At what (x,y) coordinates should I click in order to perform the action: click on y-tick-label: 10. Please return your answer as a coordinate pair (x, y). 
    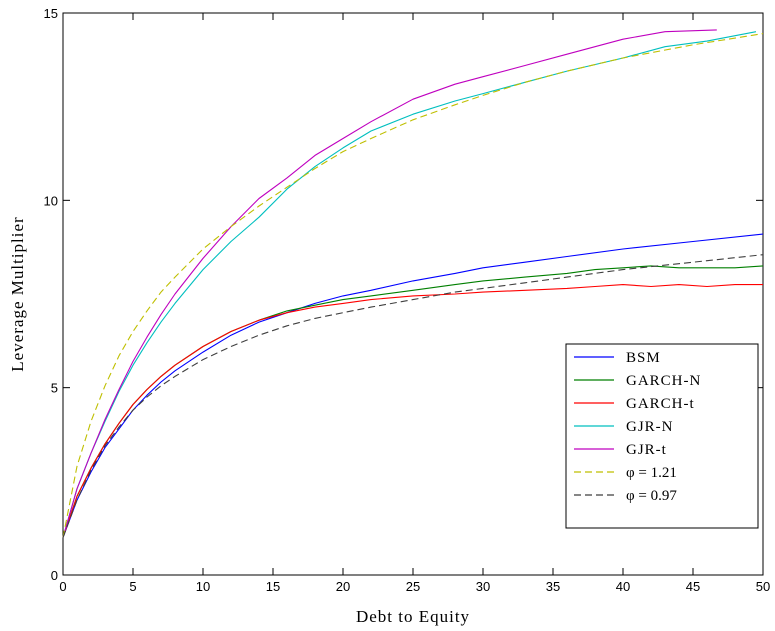
    Looking at the image, I should click on (51, 200).